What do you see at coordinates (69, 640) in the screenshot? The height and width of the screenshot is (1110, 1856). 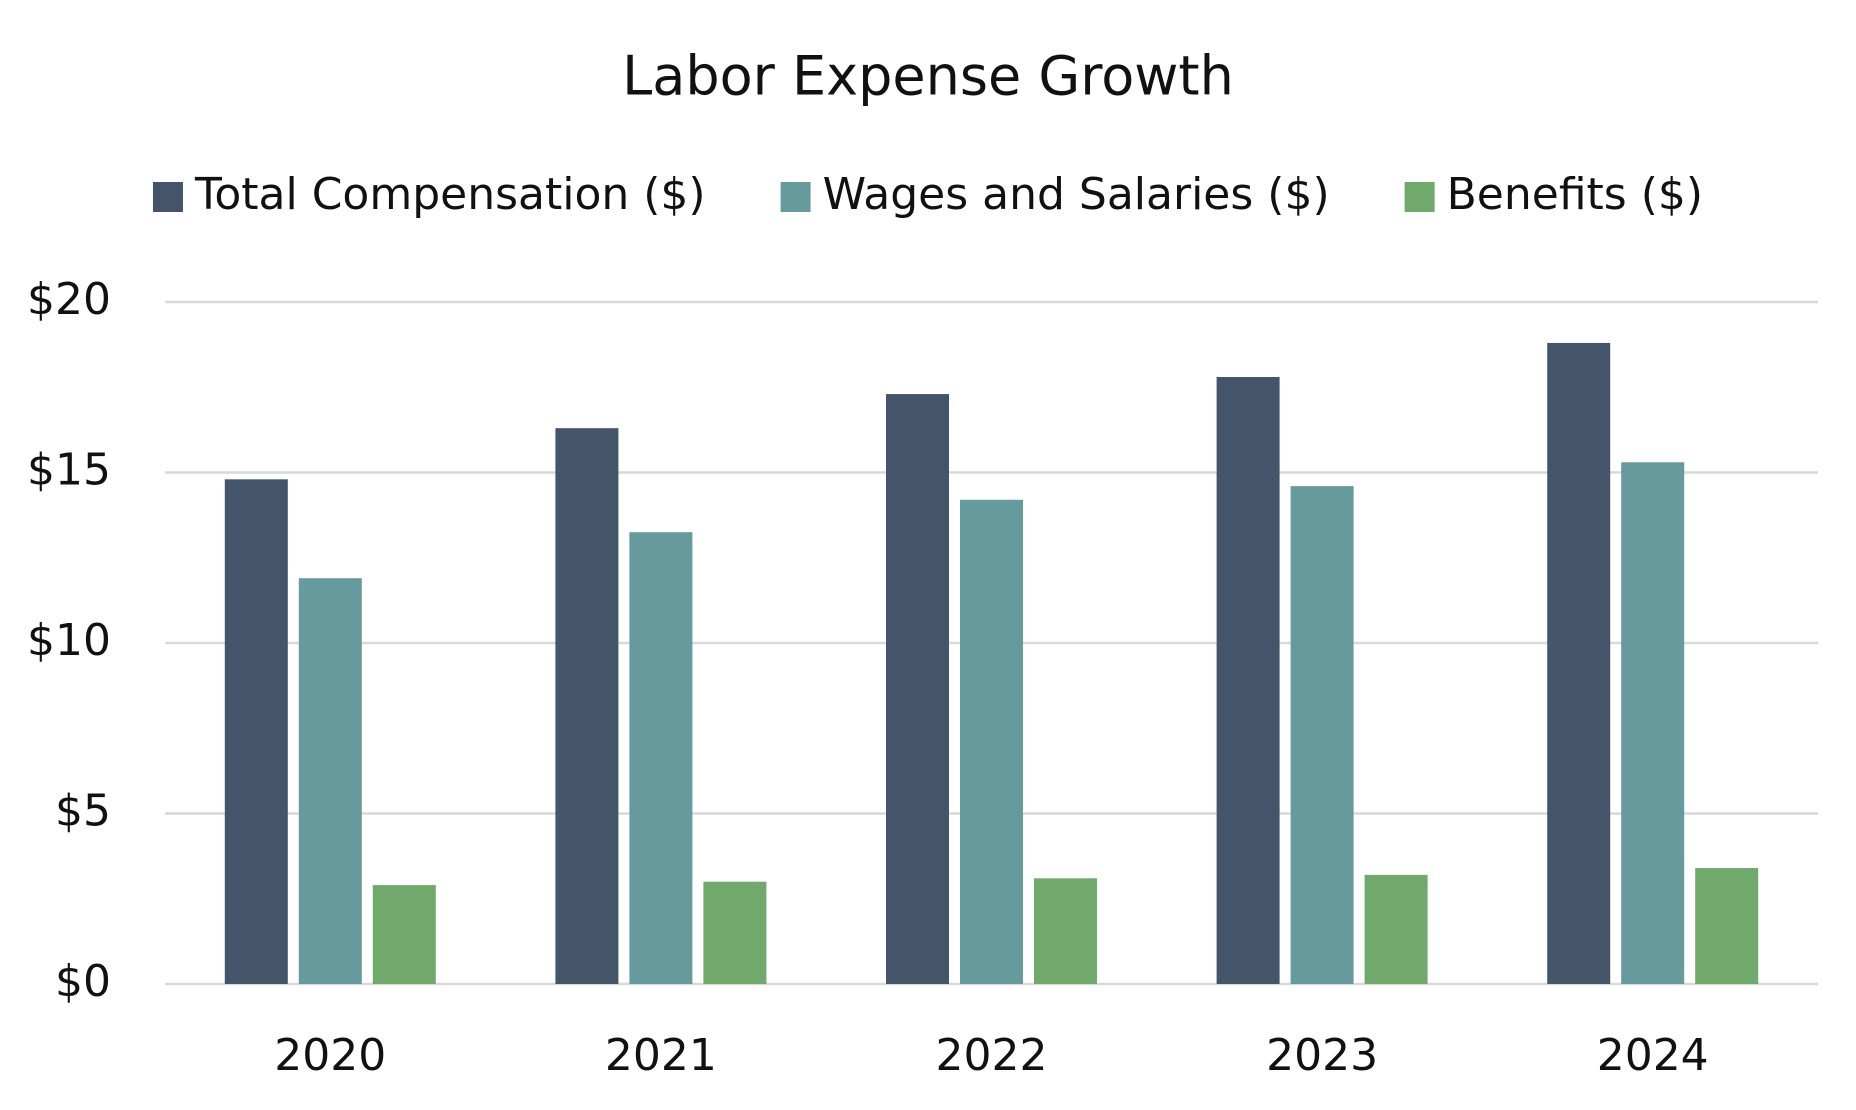 I see `y-tick-label: $10` at bounding box center [69, 640].